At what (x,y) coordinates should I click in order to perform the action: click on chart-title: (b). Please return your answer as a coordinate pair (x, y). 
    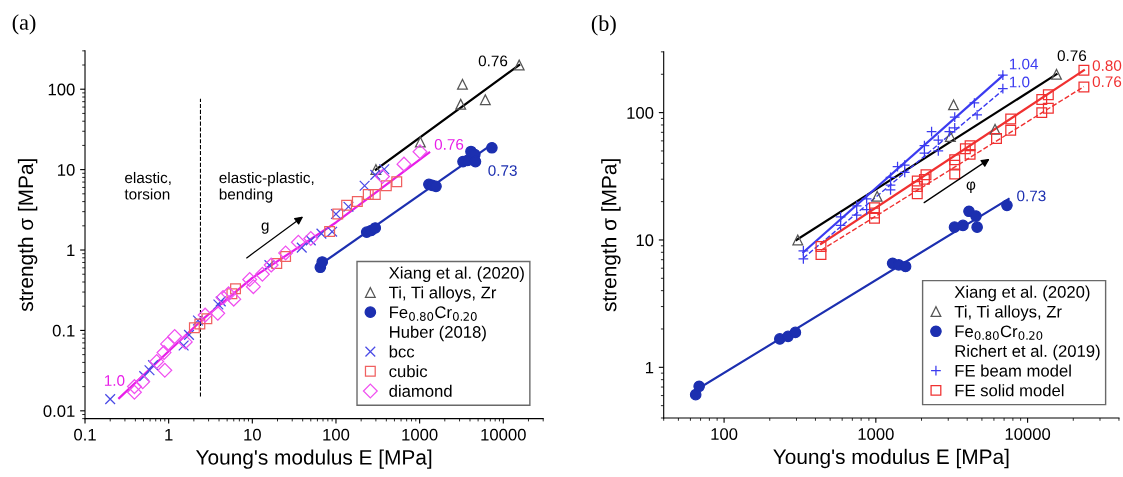
    Looking at the image, I should click on (603, 25).